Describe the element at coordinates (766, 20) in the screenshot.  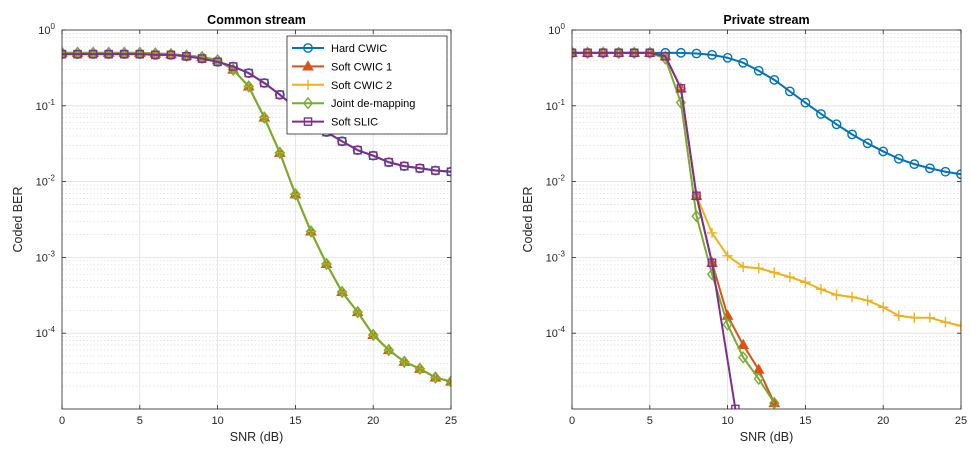
I see `chart-title: Private stream` at that location.